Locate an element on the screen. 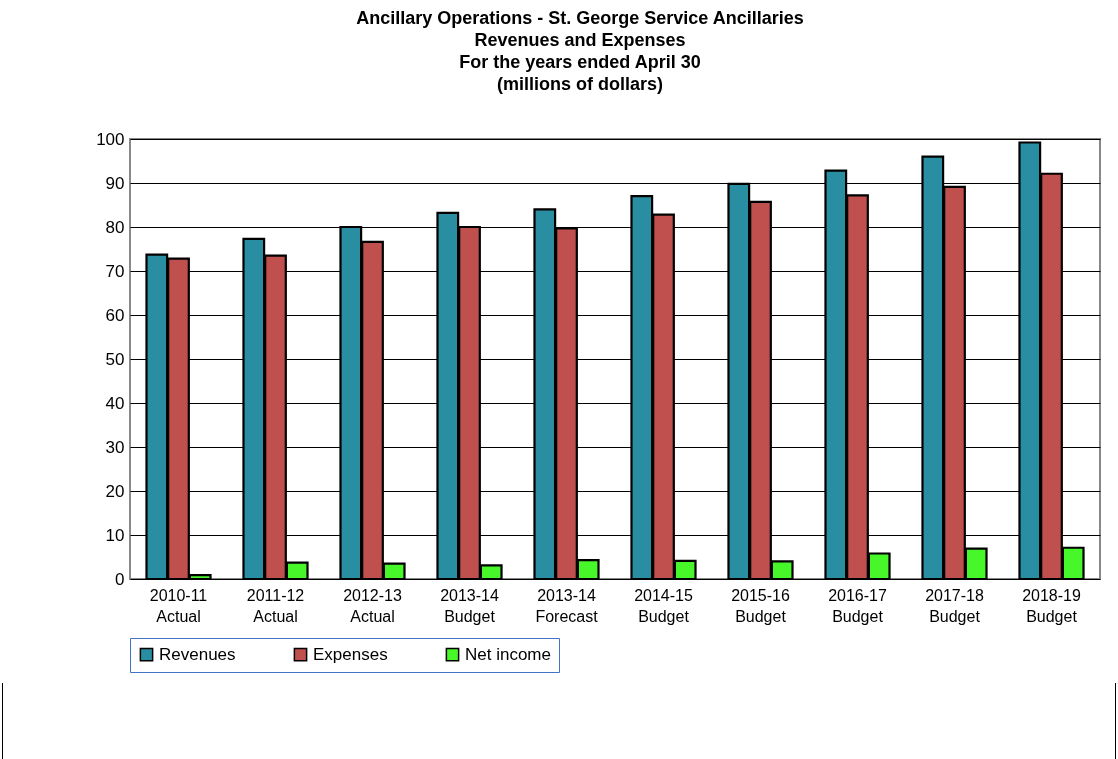 This screenshot has width=1118, height=759. x-tick-label: 2016-17 Budget is located at coordinates (857, 605).